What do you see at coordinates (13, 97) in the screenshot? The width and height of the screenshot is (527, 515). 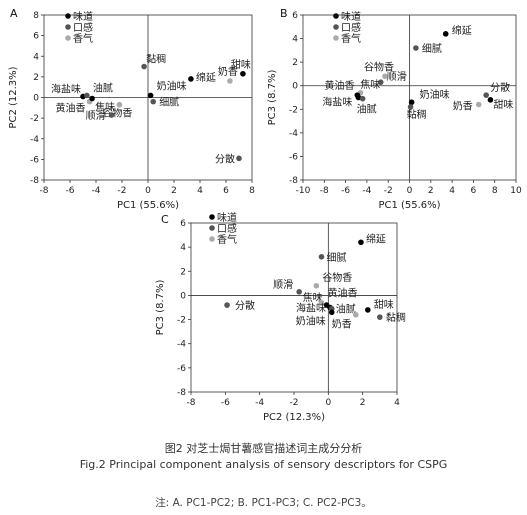 I see `y-axis-label: PC2 (12.3%)` at bounding box center [13, 97].